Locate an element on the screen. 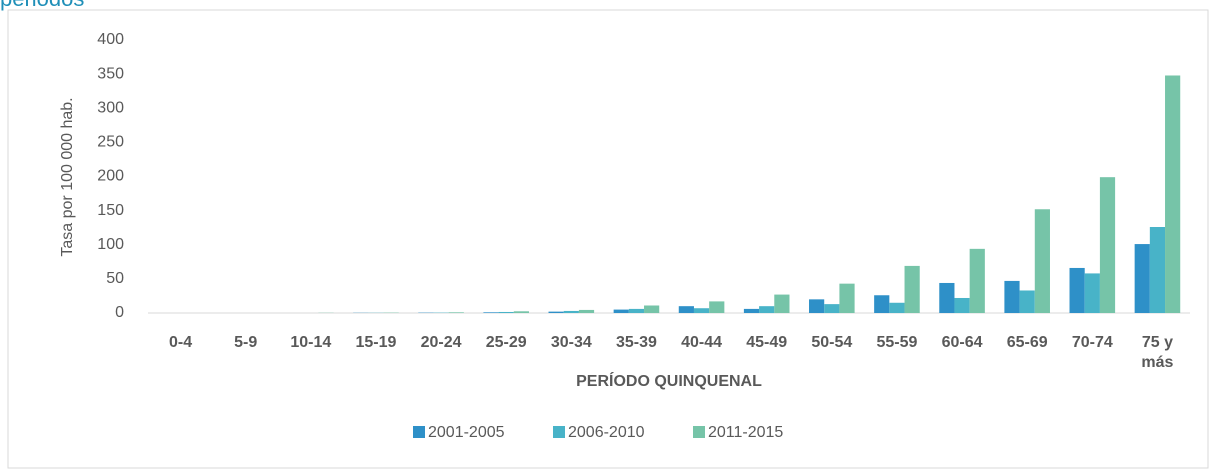  x-tick-container: 55-59 is located at coordinates (896, 357).